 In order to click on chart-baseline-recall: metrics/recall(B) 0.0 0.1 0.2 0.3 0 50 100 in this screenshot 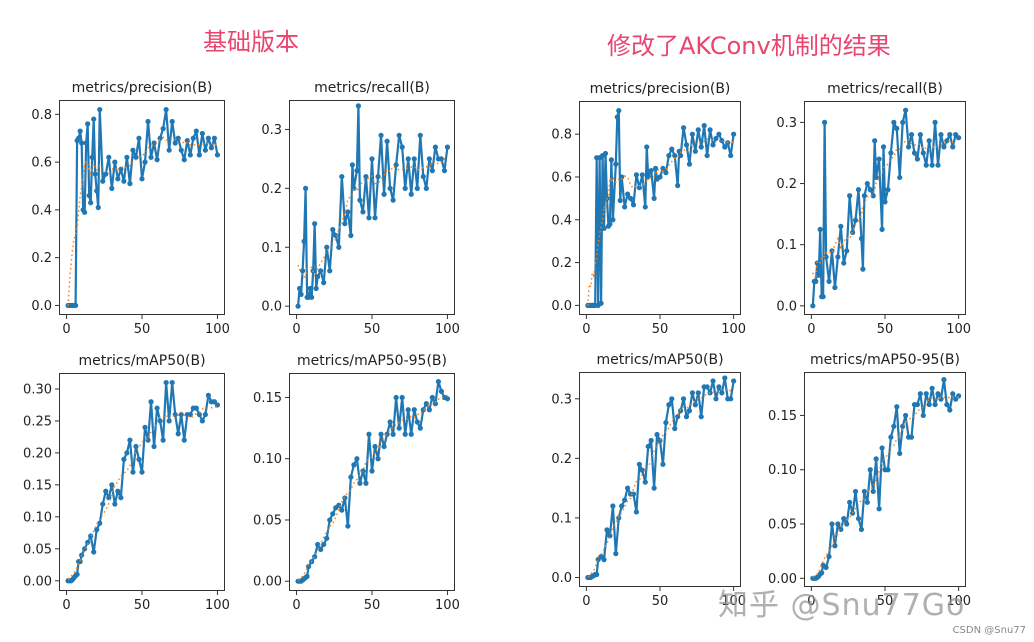, I will do `click(360, 208)`.